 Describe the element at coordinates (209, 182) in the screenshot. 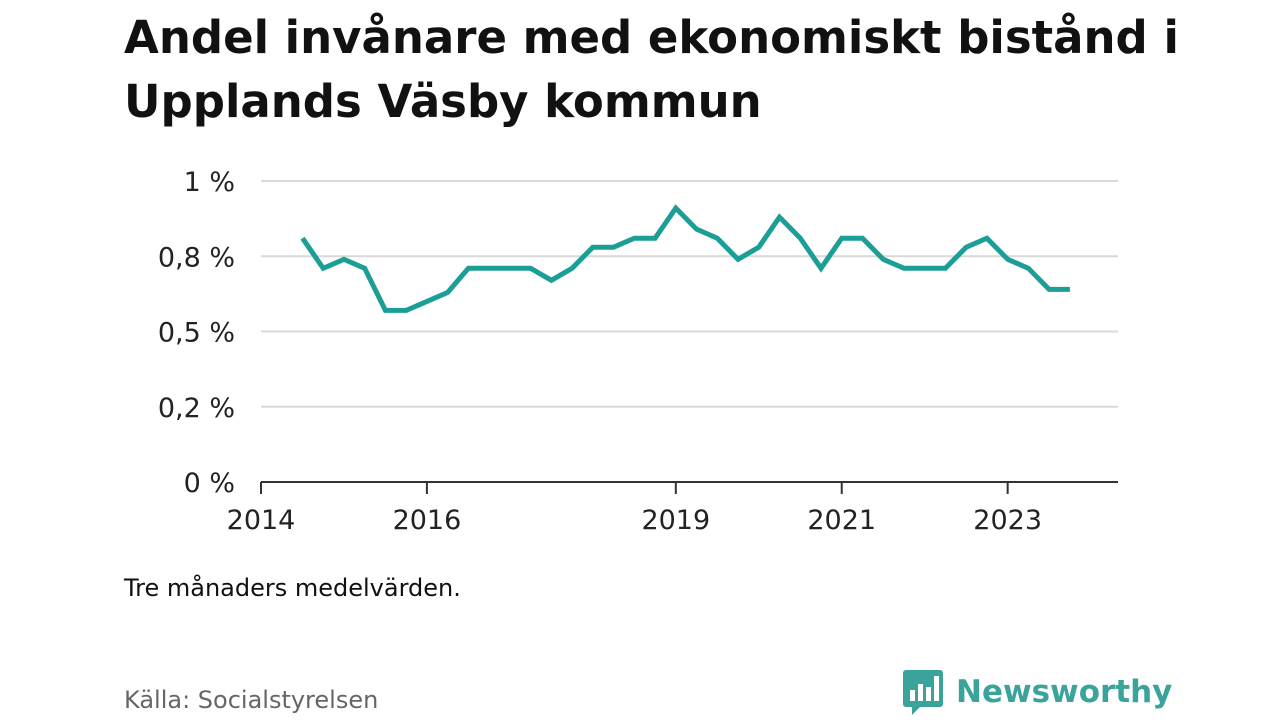

I see `y-tick-label: 1 %` at that location.